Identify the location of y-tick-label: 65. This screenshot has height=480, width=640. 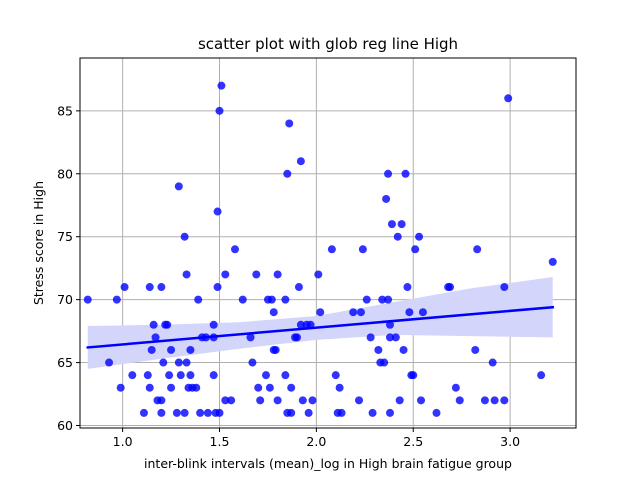
(65, 362).